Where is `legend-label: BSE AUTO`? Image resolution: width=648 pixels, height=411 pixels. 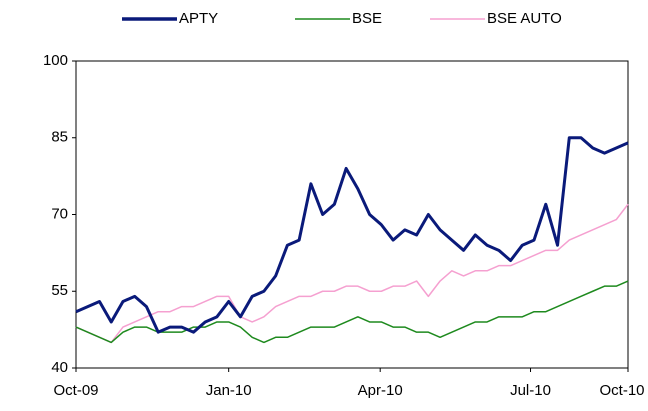 legend-label: BSE AUTO is located at coordinates (524, 18).